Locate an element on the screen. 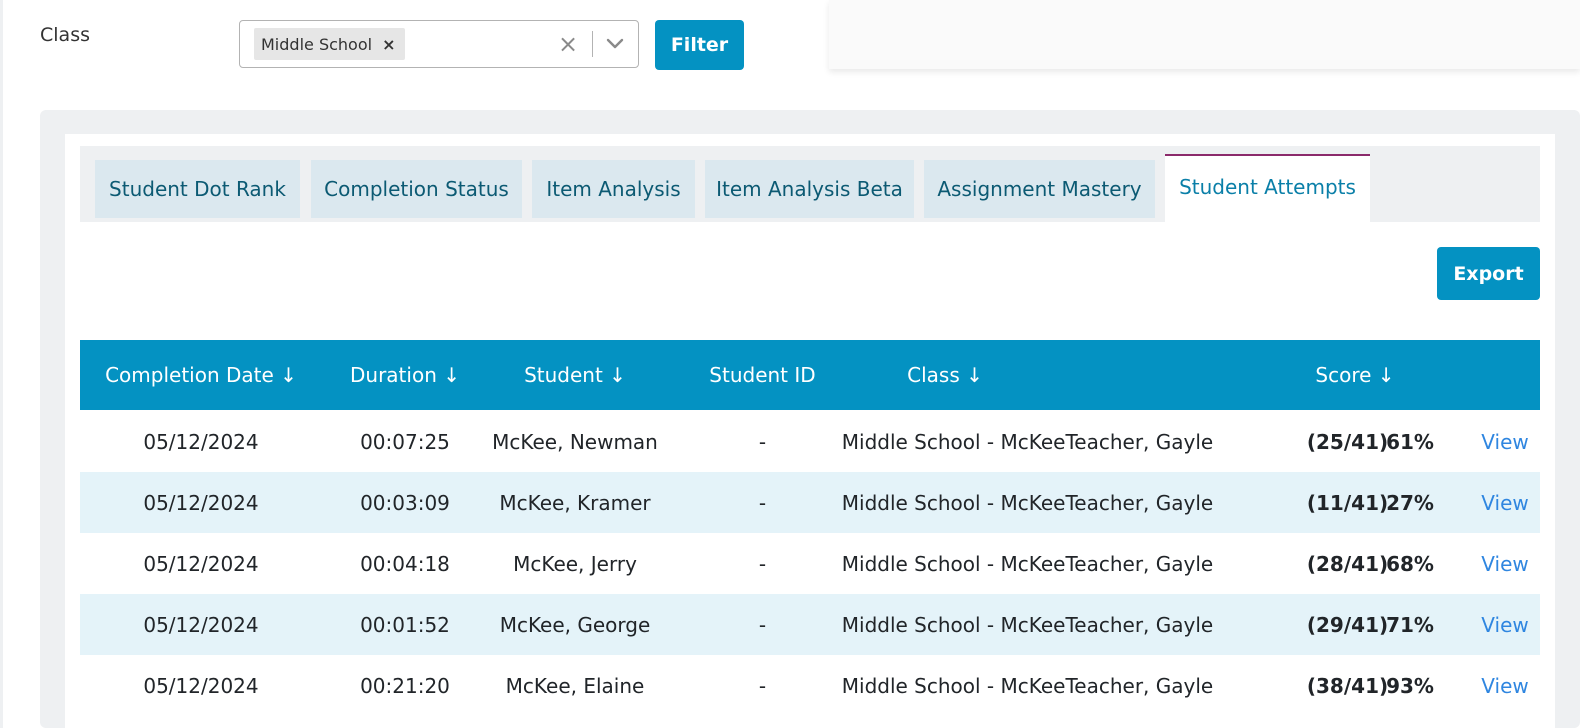 The height and width of the screenshot is (728, 1580). score-fraction-cell: (28/41) is located at coordinates (1347, 563).